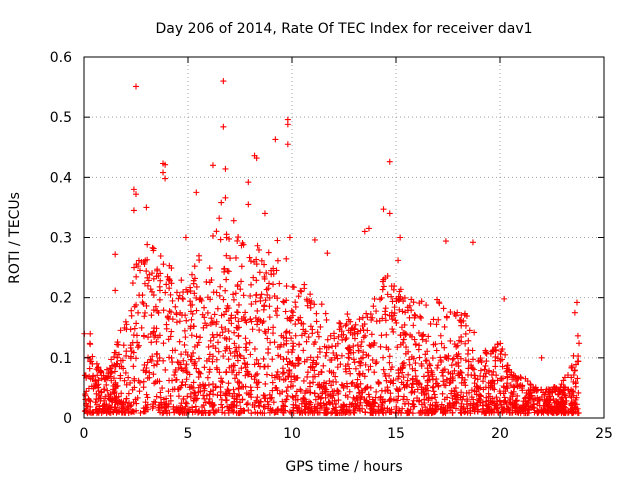  What do you see at coordinates (67, 419) in the screenshot?
I see `y-tick-label: 0` at bounding box center [67, 419].